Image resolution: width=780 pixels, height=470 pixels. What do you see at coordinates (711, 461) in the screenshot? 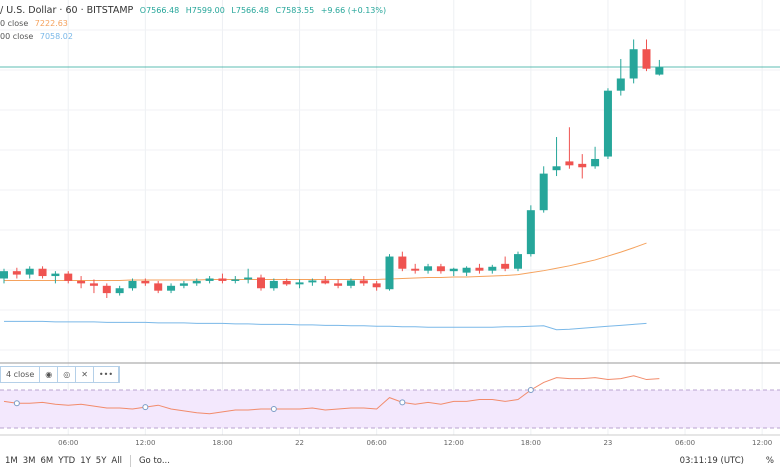
I see `clock: 03:11:19 (UTC)` at bounding box center [711, 461].